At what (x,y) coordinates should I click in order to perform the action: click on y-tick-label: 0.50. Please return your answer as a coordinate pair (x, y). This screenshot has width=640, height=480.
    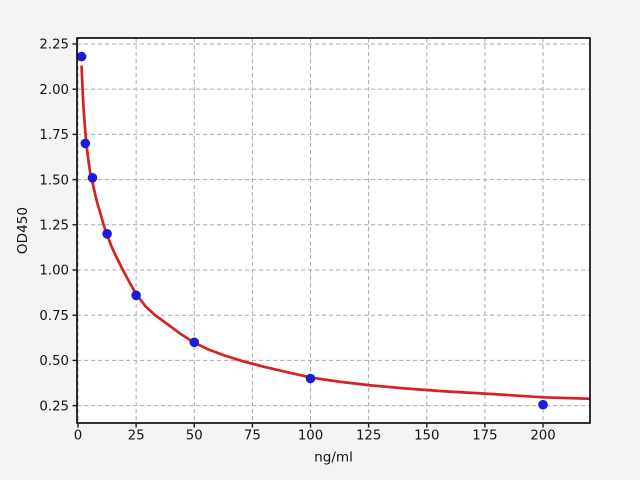
    Looking at the image, I should click on (54, 361).